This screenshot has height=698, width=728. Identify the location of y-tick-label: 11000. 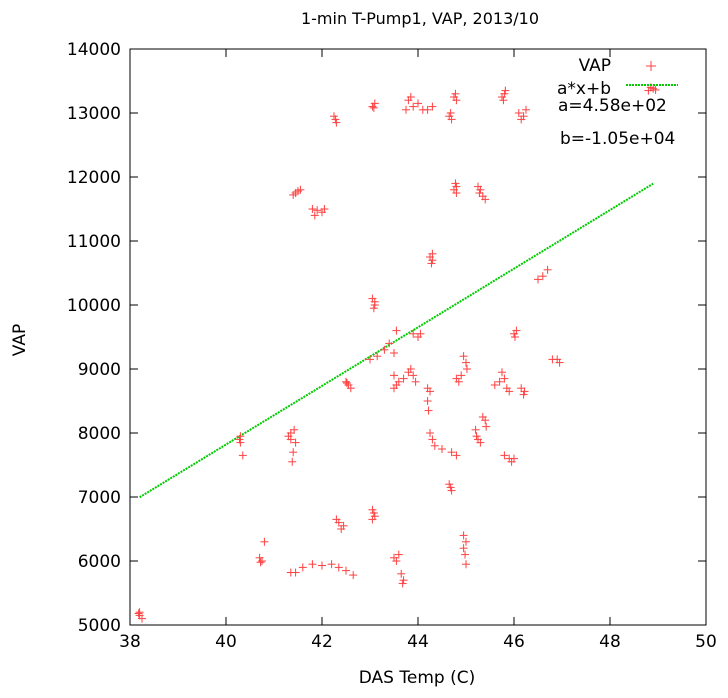
(94, 242).